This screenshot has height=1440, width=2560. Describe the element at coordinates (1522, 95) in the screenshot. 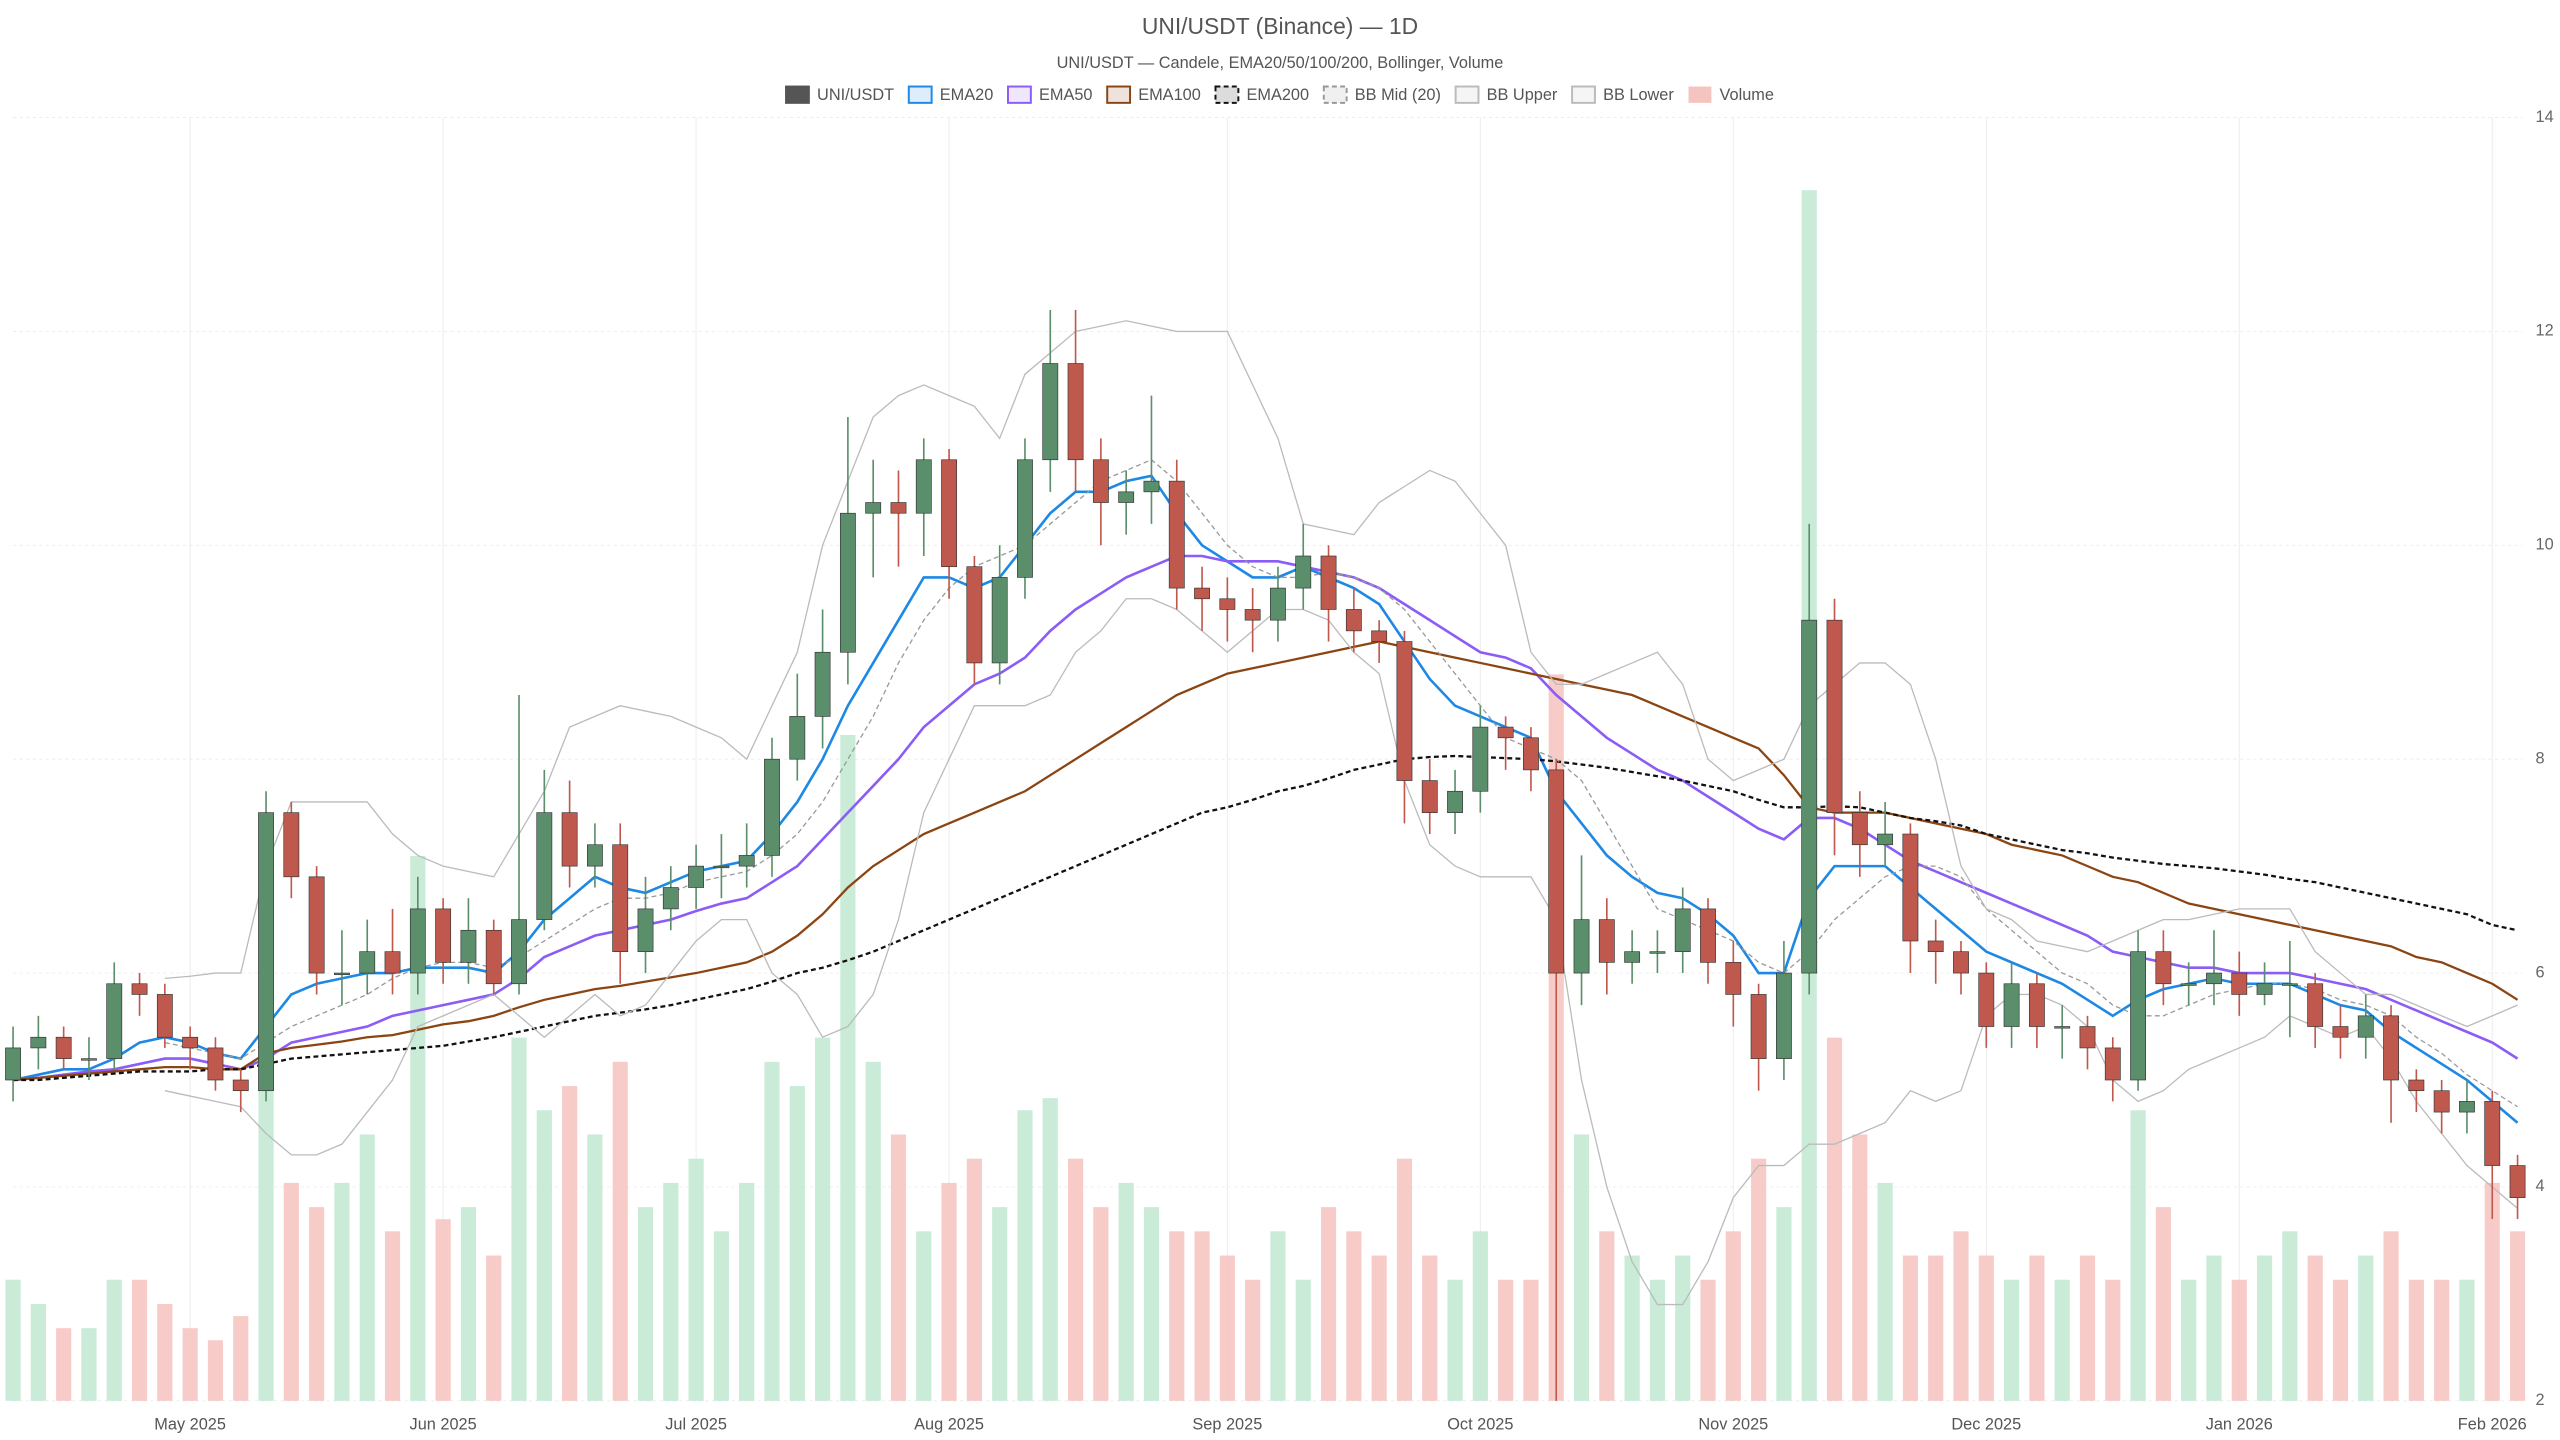

I see `legend-label: BB Upper` at that location.